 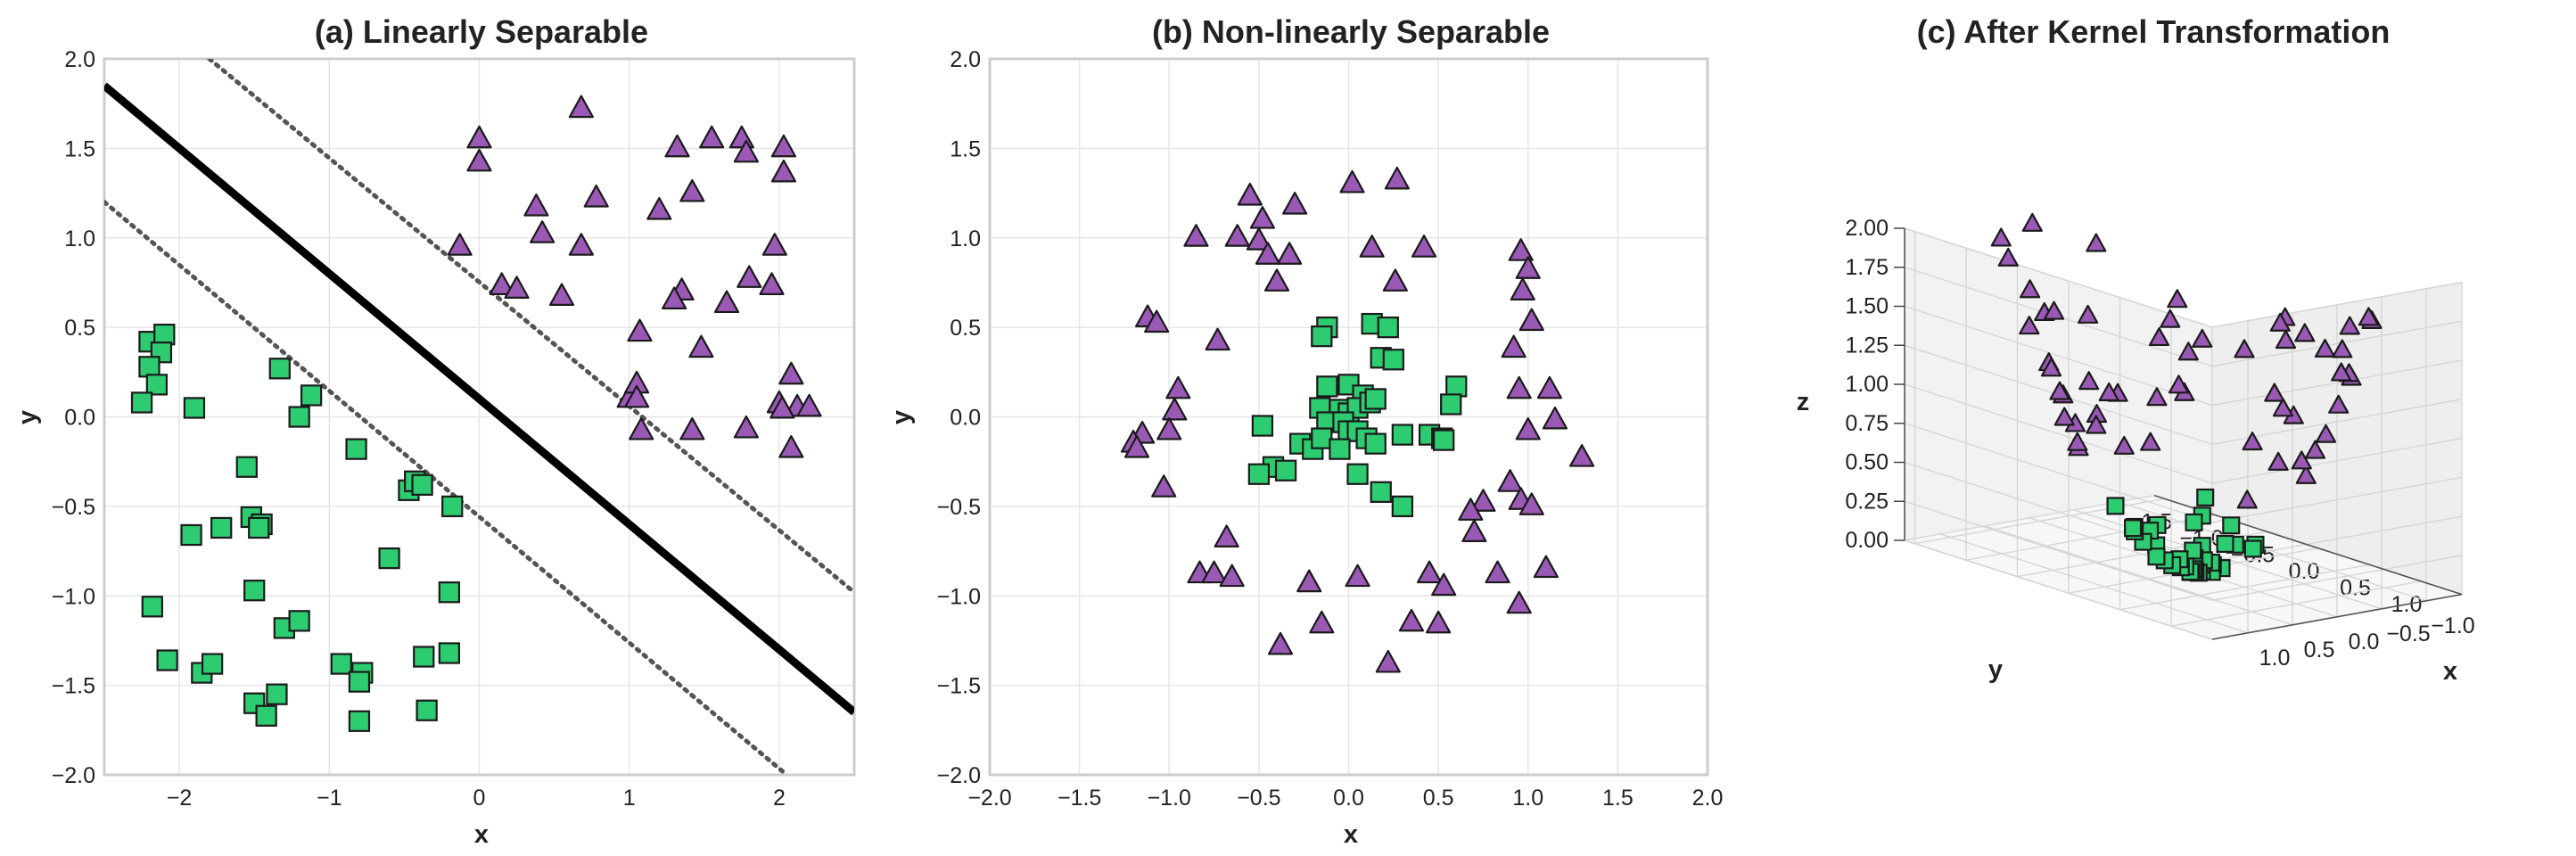 What do you see at coordinates (1867, 345) in the screenshot?
I see `z-tick-label: 1.25` at bounding box center [1867, 345].